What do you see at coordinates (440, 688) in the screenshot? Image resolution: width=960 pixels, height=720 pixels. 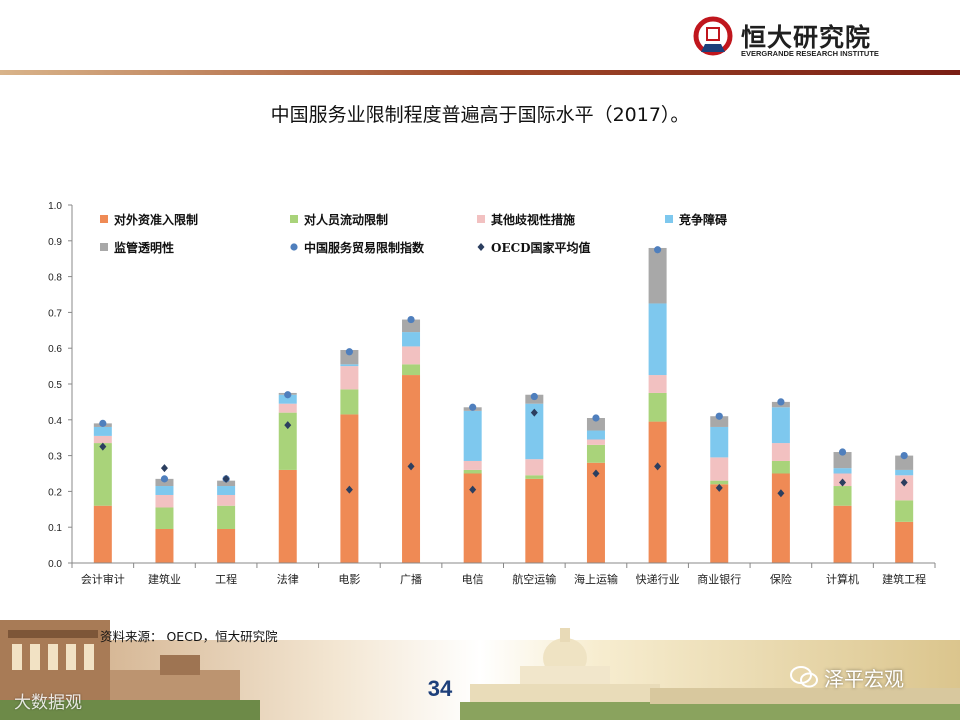 I see `page-number: 34` at bounding box center [440, 688].